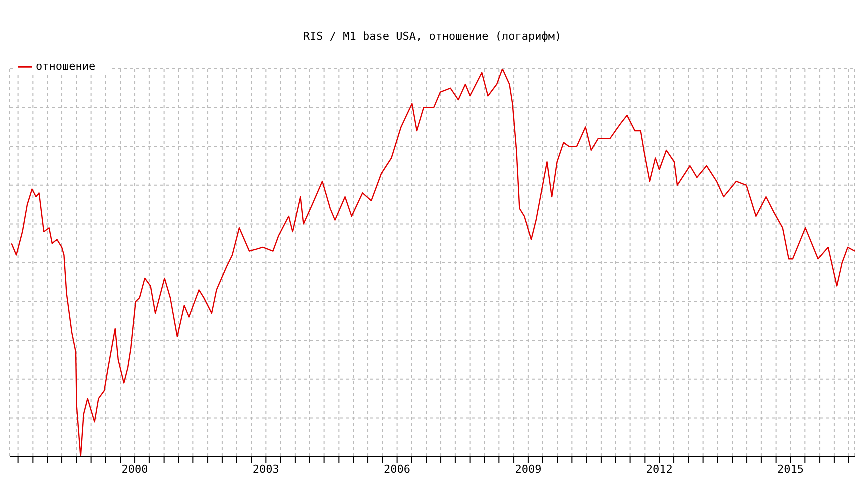 The height and width of the screenshot is (481, 857). What do you see at coordinates (266, 469) in the screenshot?
I see `x-tick-label: 2003` at bounding box center [266, 469].